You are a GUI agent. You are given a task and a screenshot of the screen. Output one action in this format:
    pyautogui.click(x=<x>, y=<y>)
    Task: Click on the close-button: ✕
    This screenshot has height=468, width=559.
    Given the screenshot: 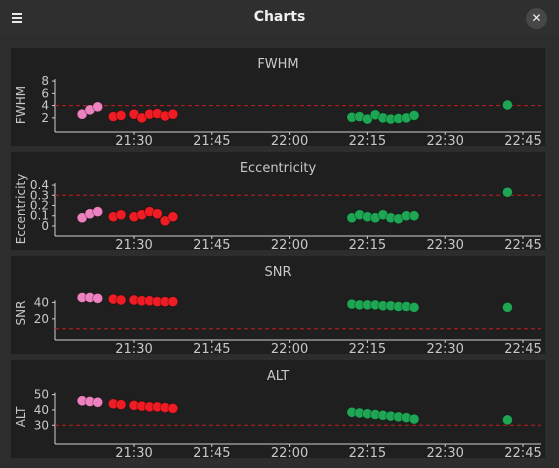 What is the action you would take?
    pyautogui.click(x=536, y=18)
    